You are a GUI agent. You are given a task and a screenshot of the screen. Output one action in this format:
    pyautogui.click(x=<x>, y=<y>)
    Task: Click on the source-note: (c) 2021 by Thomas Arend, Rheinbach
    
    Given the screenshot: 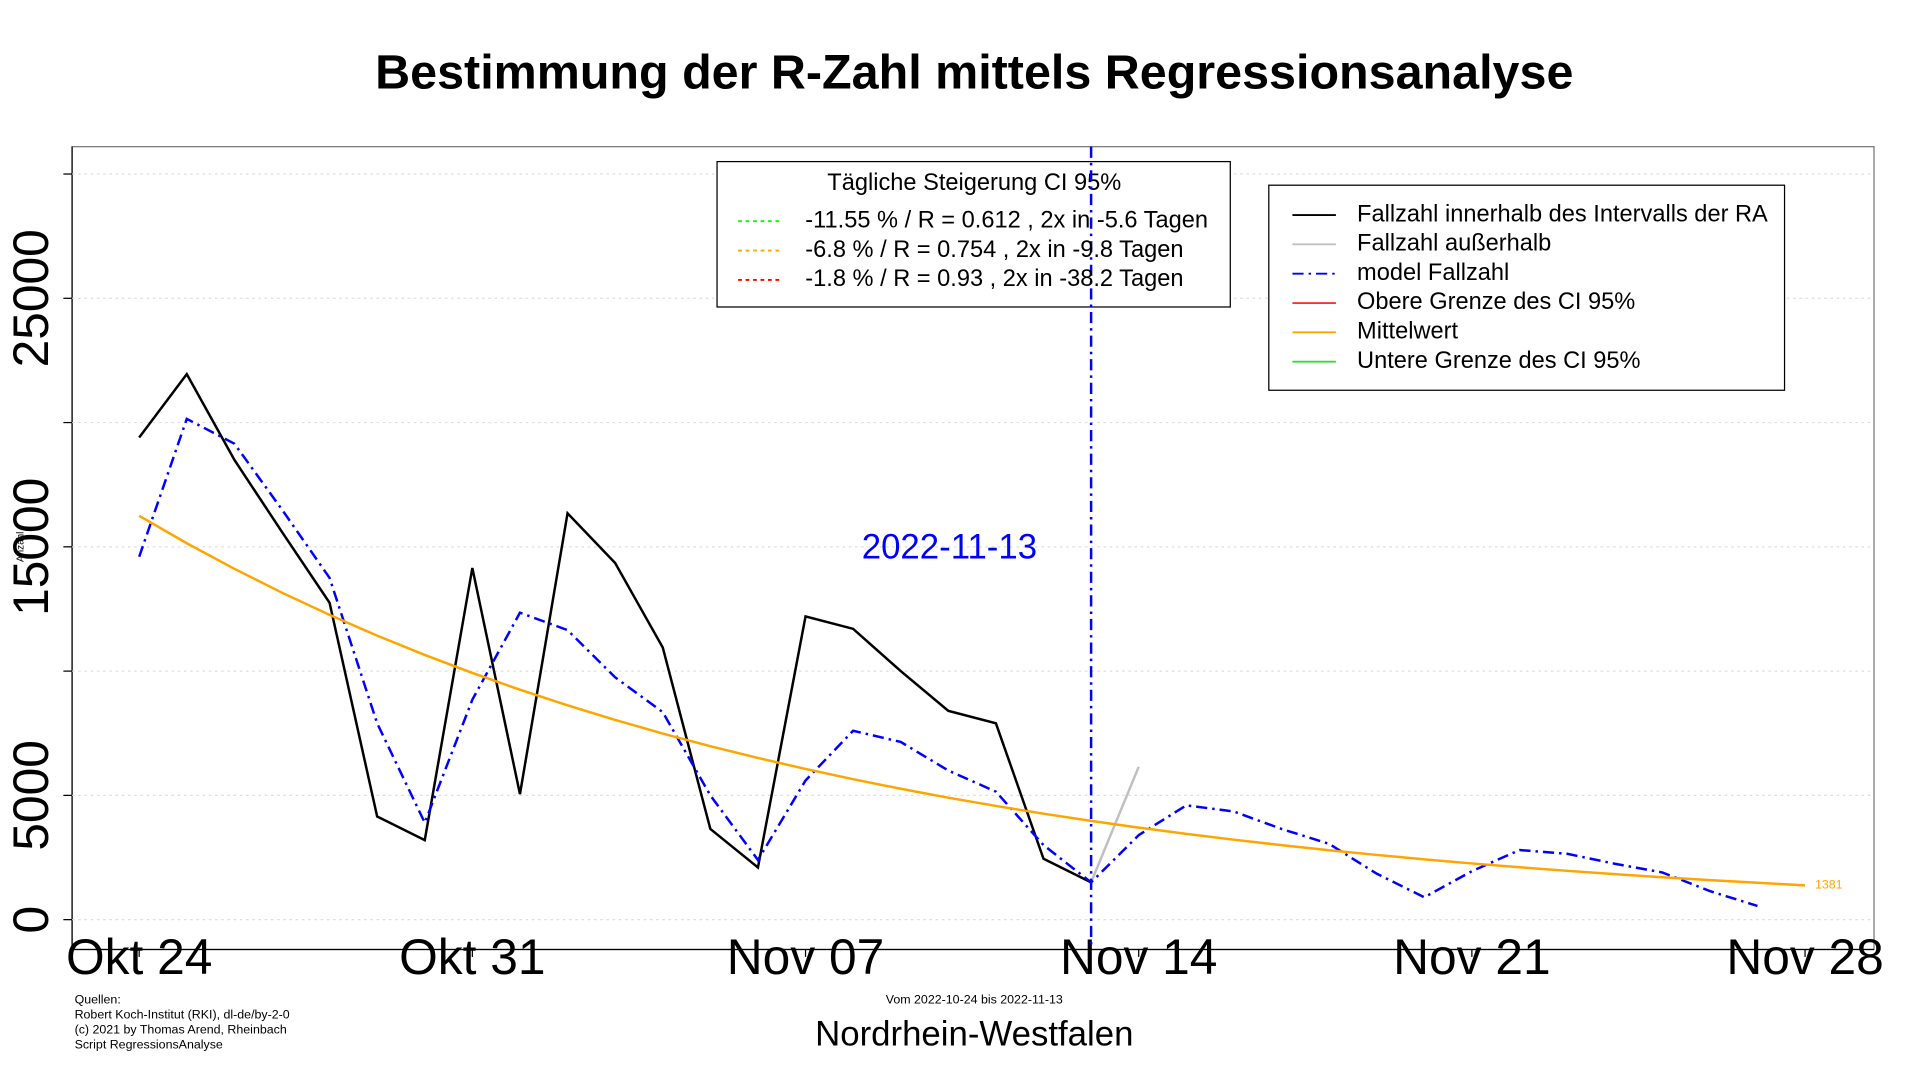 What is the action you would take?
    pyautogui.click(x=181, y=1030)
    